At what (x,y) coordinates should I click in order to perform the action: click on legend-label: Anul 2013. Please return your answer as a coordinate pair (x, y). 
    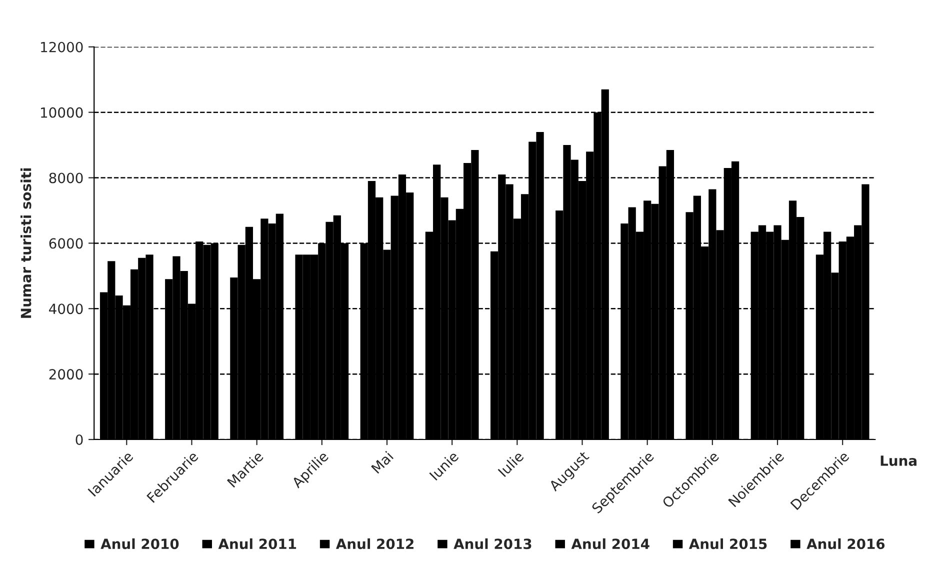
    Looking at the image, I should click on (493, 544).